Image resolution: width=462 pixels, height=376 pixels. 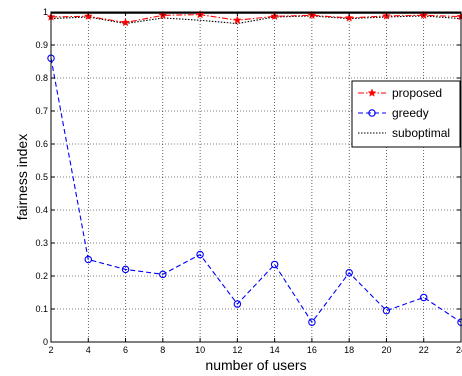 What do you see at coordinates (424, 350) in the screenshot?
I see `x-tick-label: 22` at bounding box center [424, 350].